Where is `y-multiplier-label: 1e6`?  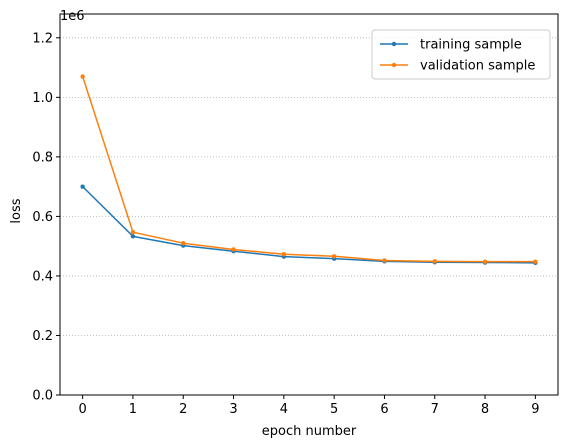
y-multiplier-label: 1e6 is located at coordinates (72, 16).